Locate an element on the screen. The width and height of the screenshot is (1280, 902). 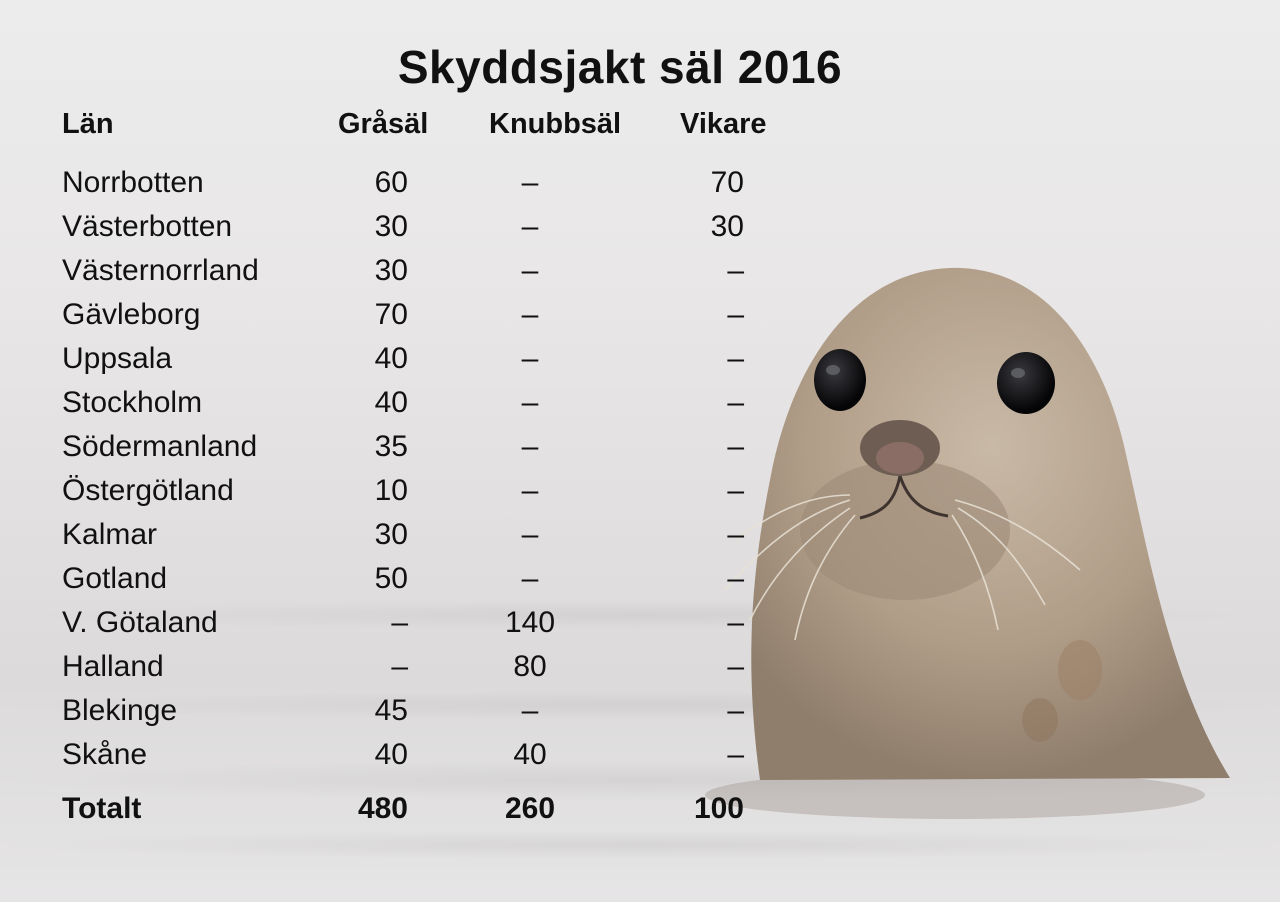
table-row: Blekinge 45 – – is located at coordinates (400, 716).